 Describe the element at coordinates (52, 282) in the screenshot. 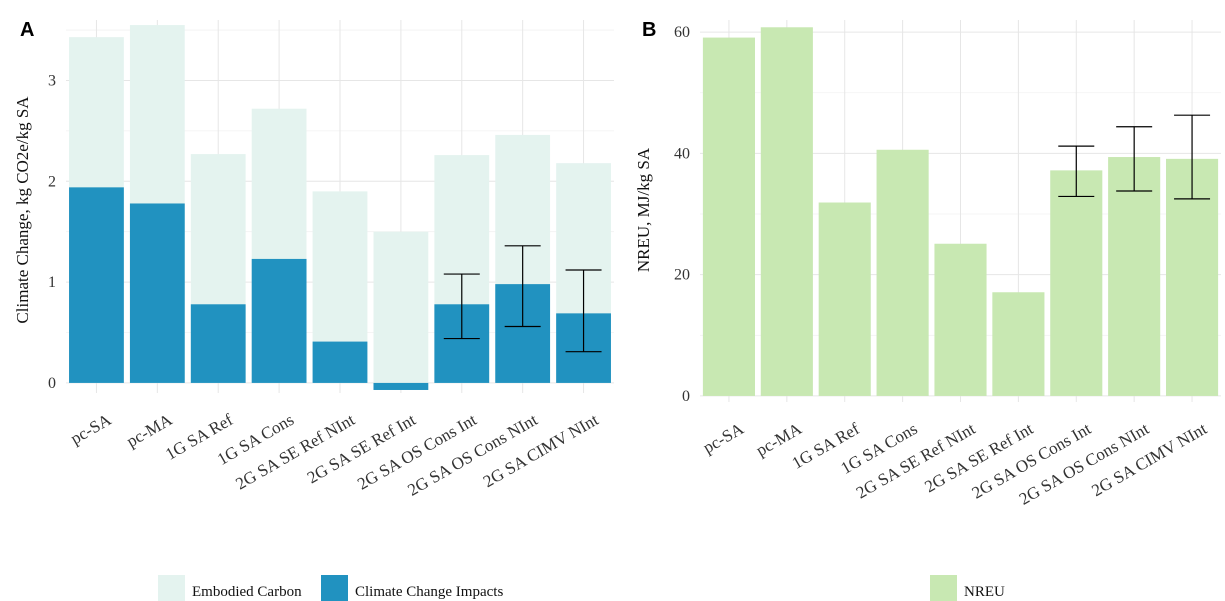

I see `y-tick-label: 1` at that location.